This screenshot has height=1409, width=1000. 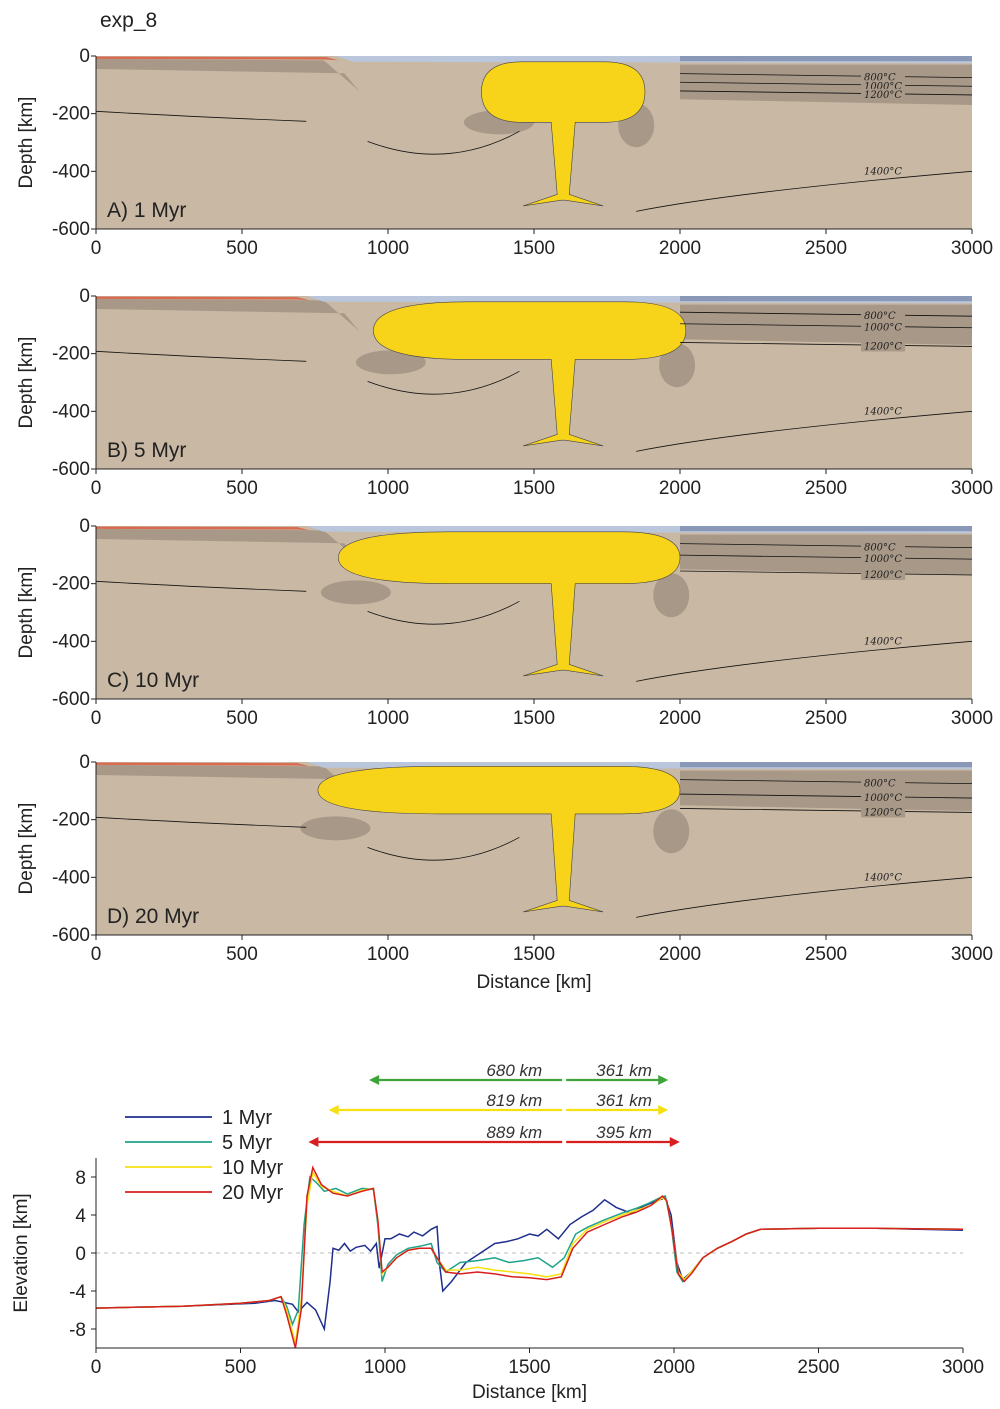 What do you see at coordinates (514, 1132) in the screenshot?
I see `arrow-left-label: 889 km` at bounding box center [514, 1132].